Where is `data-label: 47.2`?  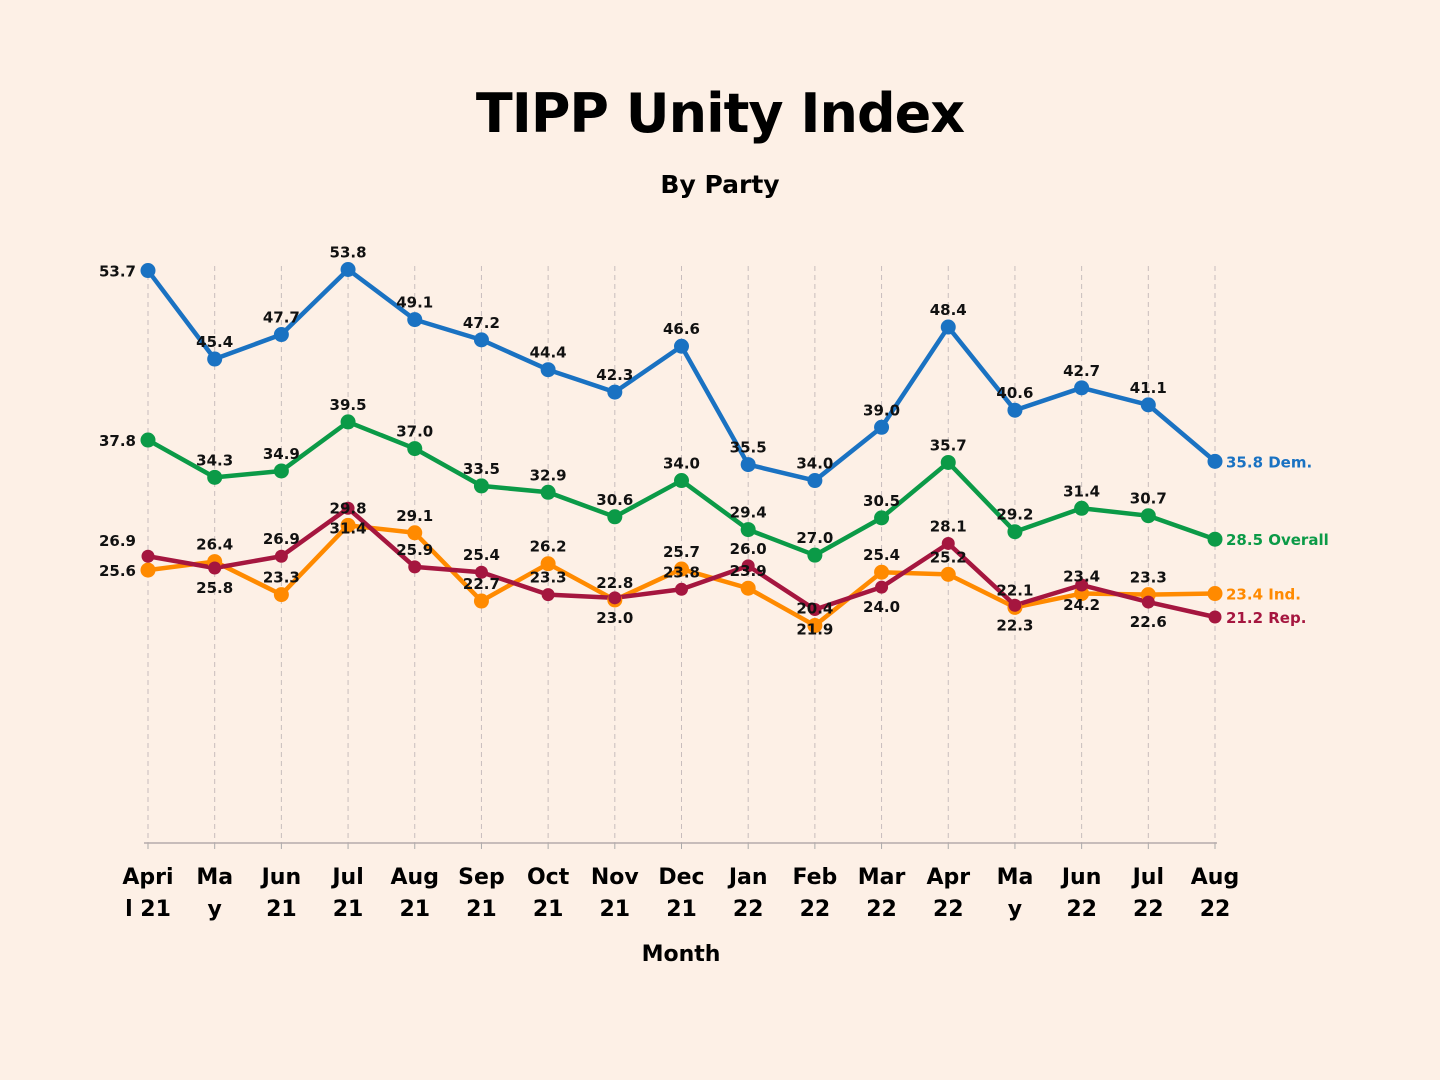 data-label: 47.2 is located at coordinates (481, 323).